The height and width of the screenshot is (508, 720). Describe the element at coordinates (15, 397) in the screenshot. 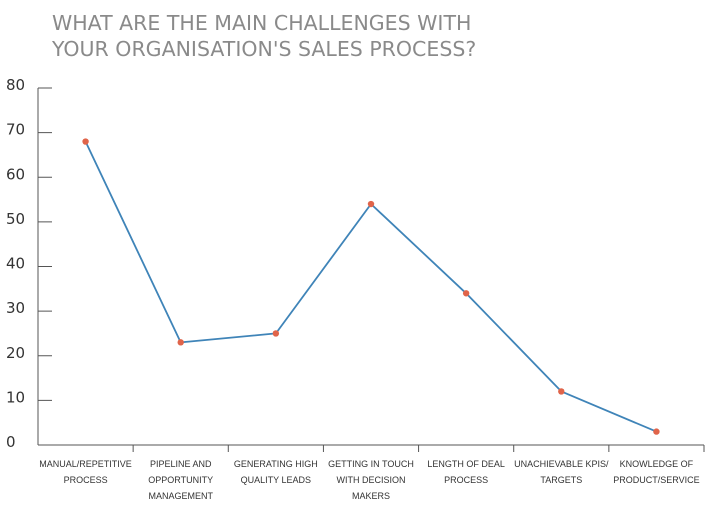

I see `y-tick-label: 10` at that location.